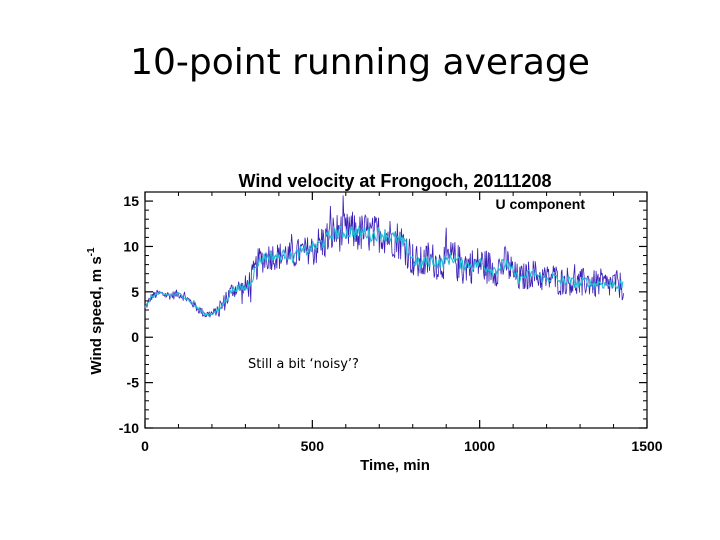 This screenshot has height=540, width=720. I want to click on y-tick-label: -10, so click(129, 428).